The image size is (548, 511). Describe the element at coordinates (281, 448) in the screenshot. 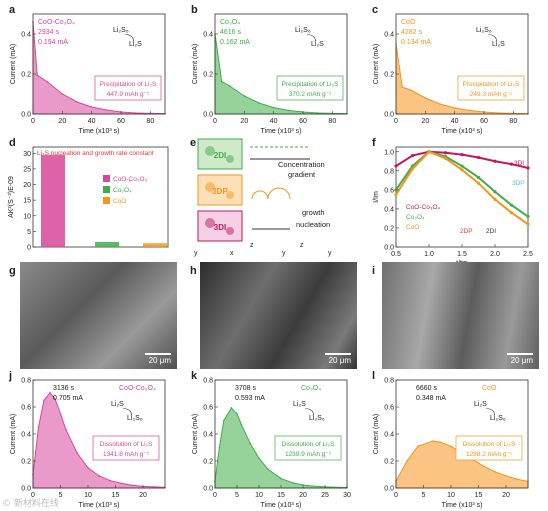

I see `data-area-k` at that location.